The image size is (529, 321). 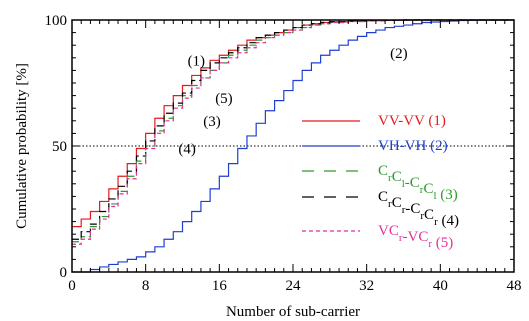 What do you see at coordinates (146, 286) in the screenshot?
I see `x-tick-label: 8` at bounding box center [146, 286].